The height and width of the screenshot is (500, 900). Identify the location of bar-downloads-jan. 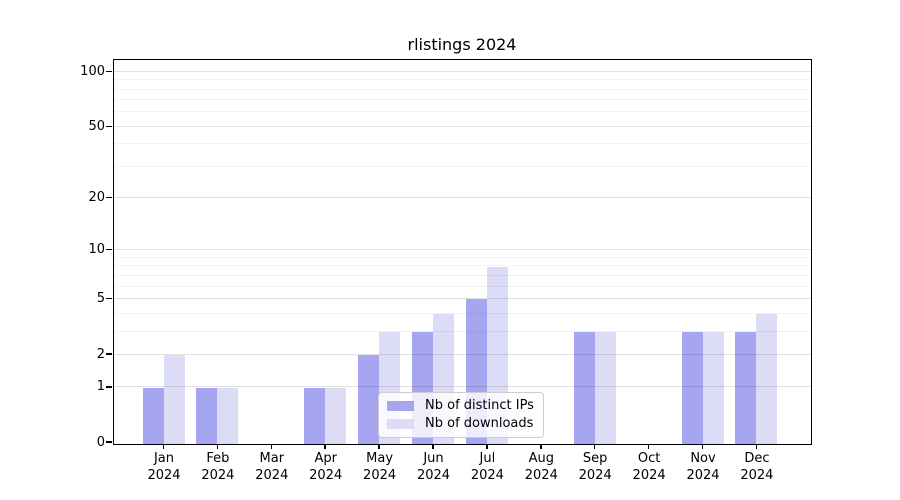
(174, 399).